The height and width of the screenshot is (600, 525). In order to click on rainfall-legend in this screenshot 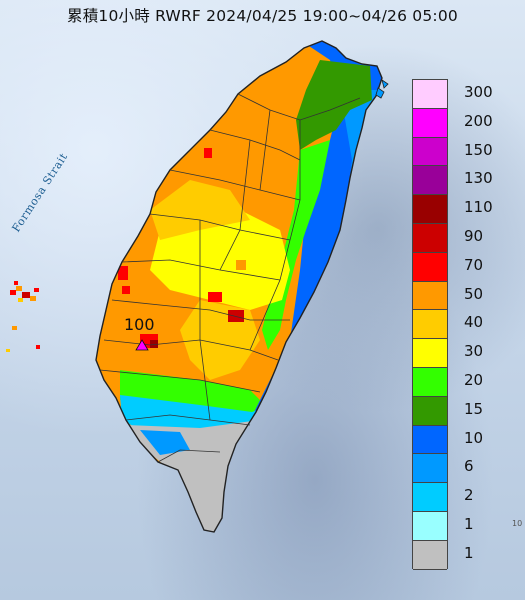, I will do `click(430, 324)`.